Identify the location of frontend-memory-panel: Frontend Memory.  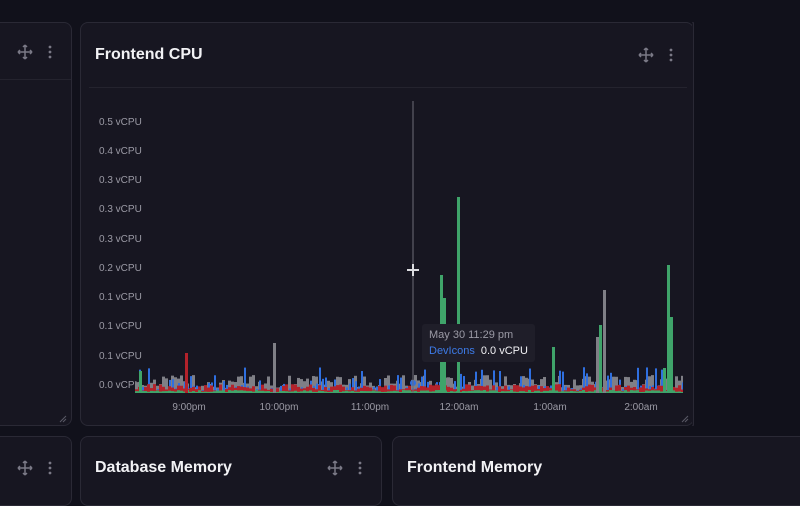
(596, 471).